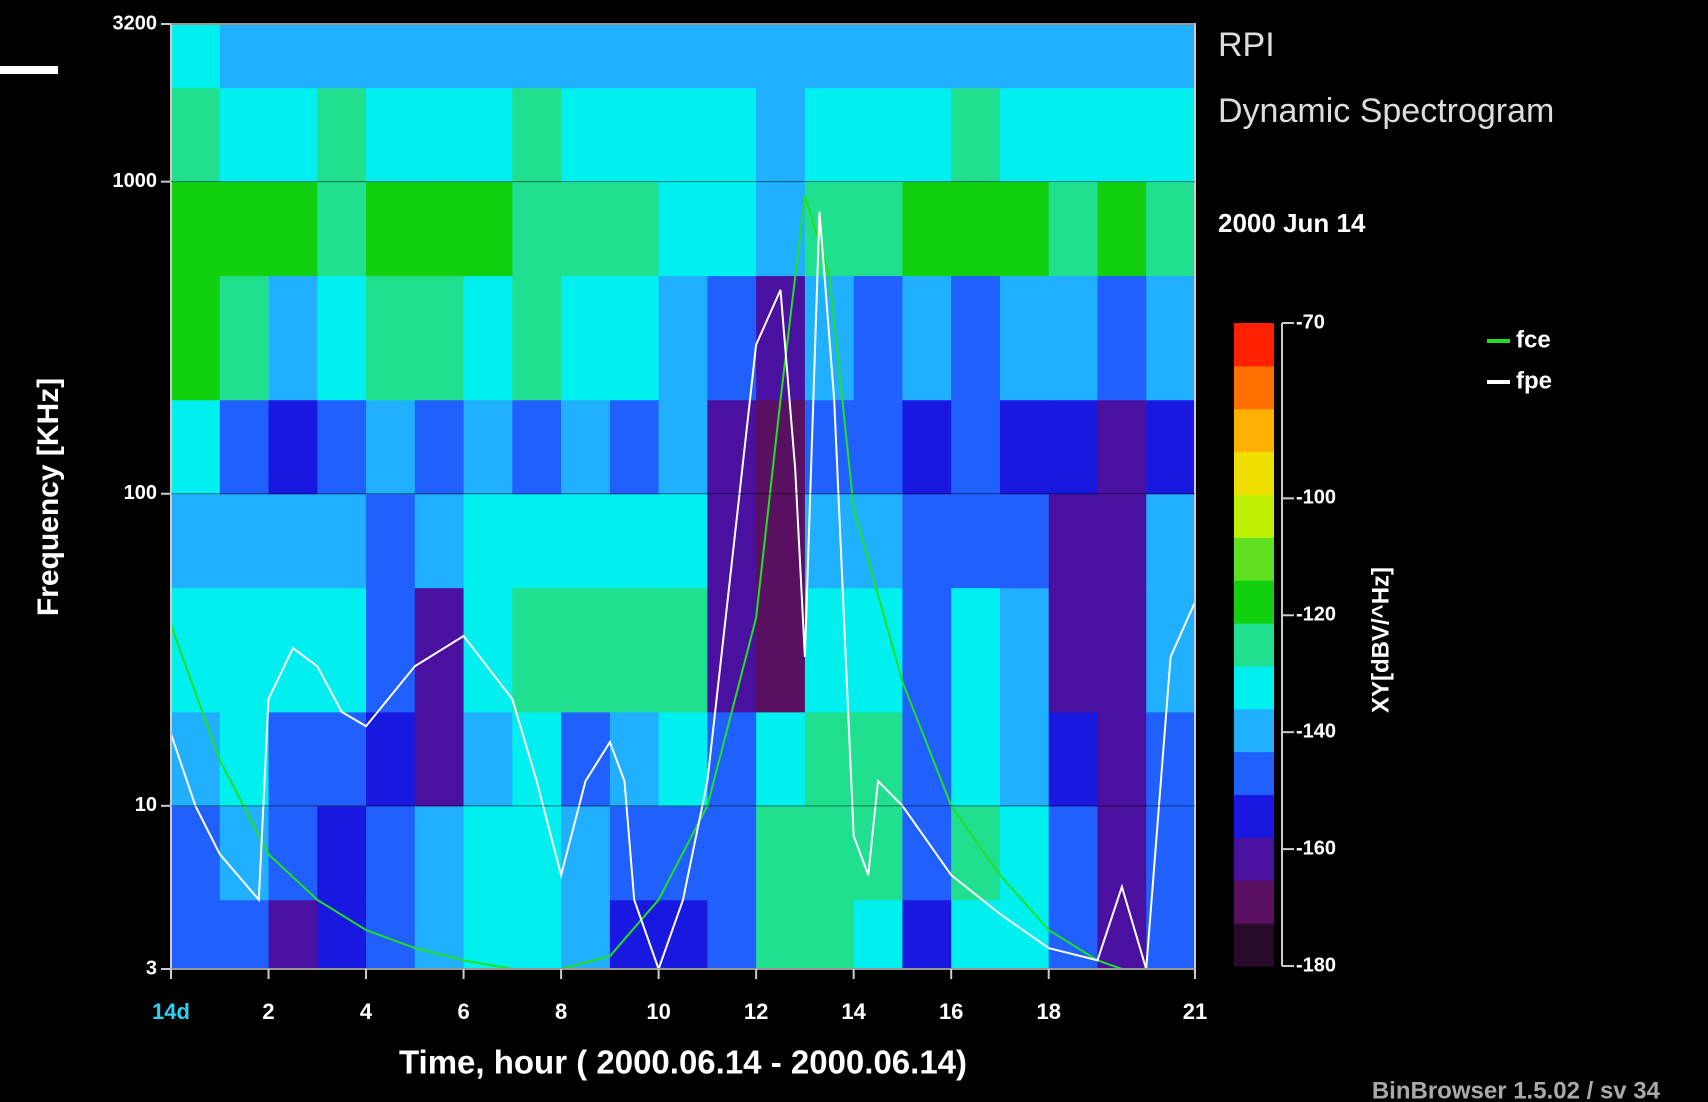 This screenshot has width=1708, height=1102. What do you see at coordinates (1292, 223) in the screenshot?
I see `chart-date: 2000 Jun 14` at bounding box center [1292, 223].